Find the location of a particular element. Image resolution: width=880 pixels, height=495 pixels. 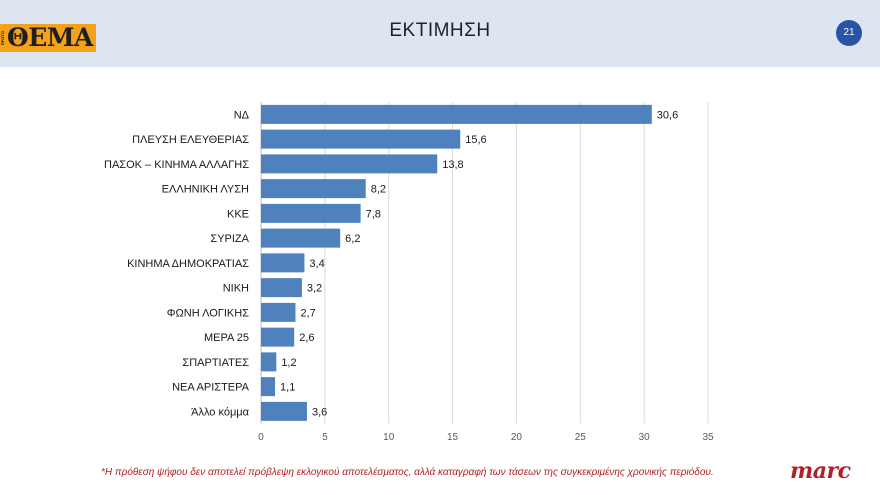

category-label: ΣΥΡΙΖΑ is located at coordinates (229, 239).